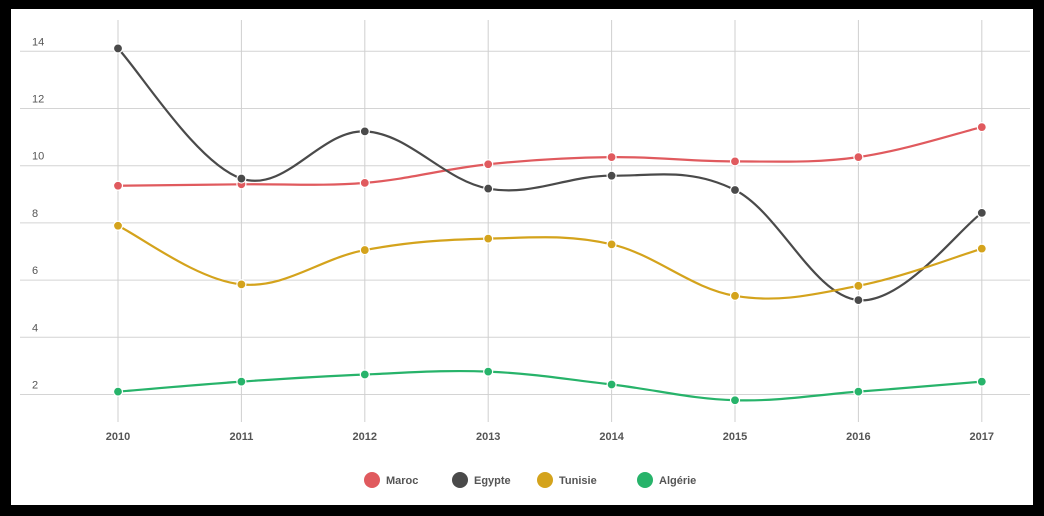  What do you see at coordinates (35, 271) in the screenshot?
I see `y-tick-label: 6` at bounding box center [35, 271].